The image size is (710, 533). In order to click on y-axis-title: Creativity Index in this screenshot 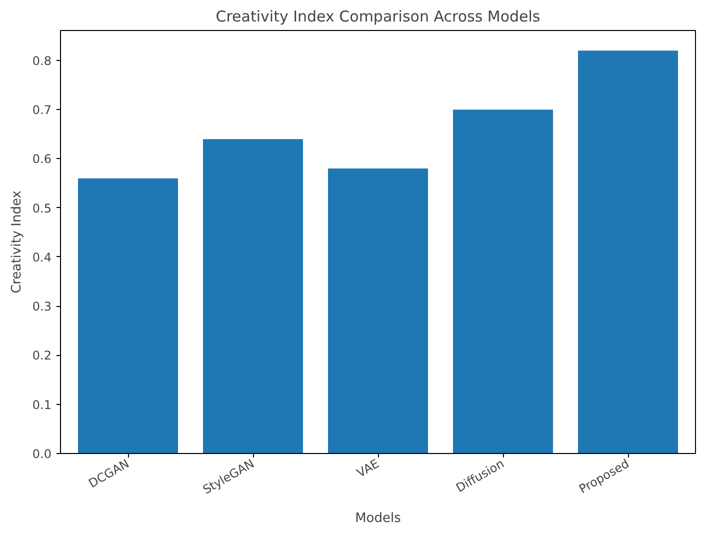, I will do `click(16, 242)`.